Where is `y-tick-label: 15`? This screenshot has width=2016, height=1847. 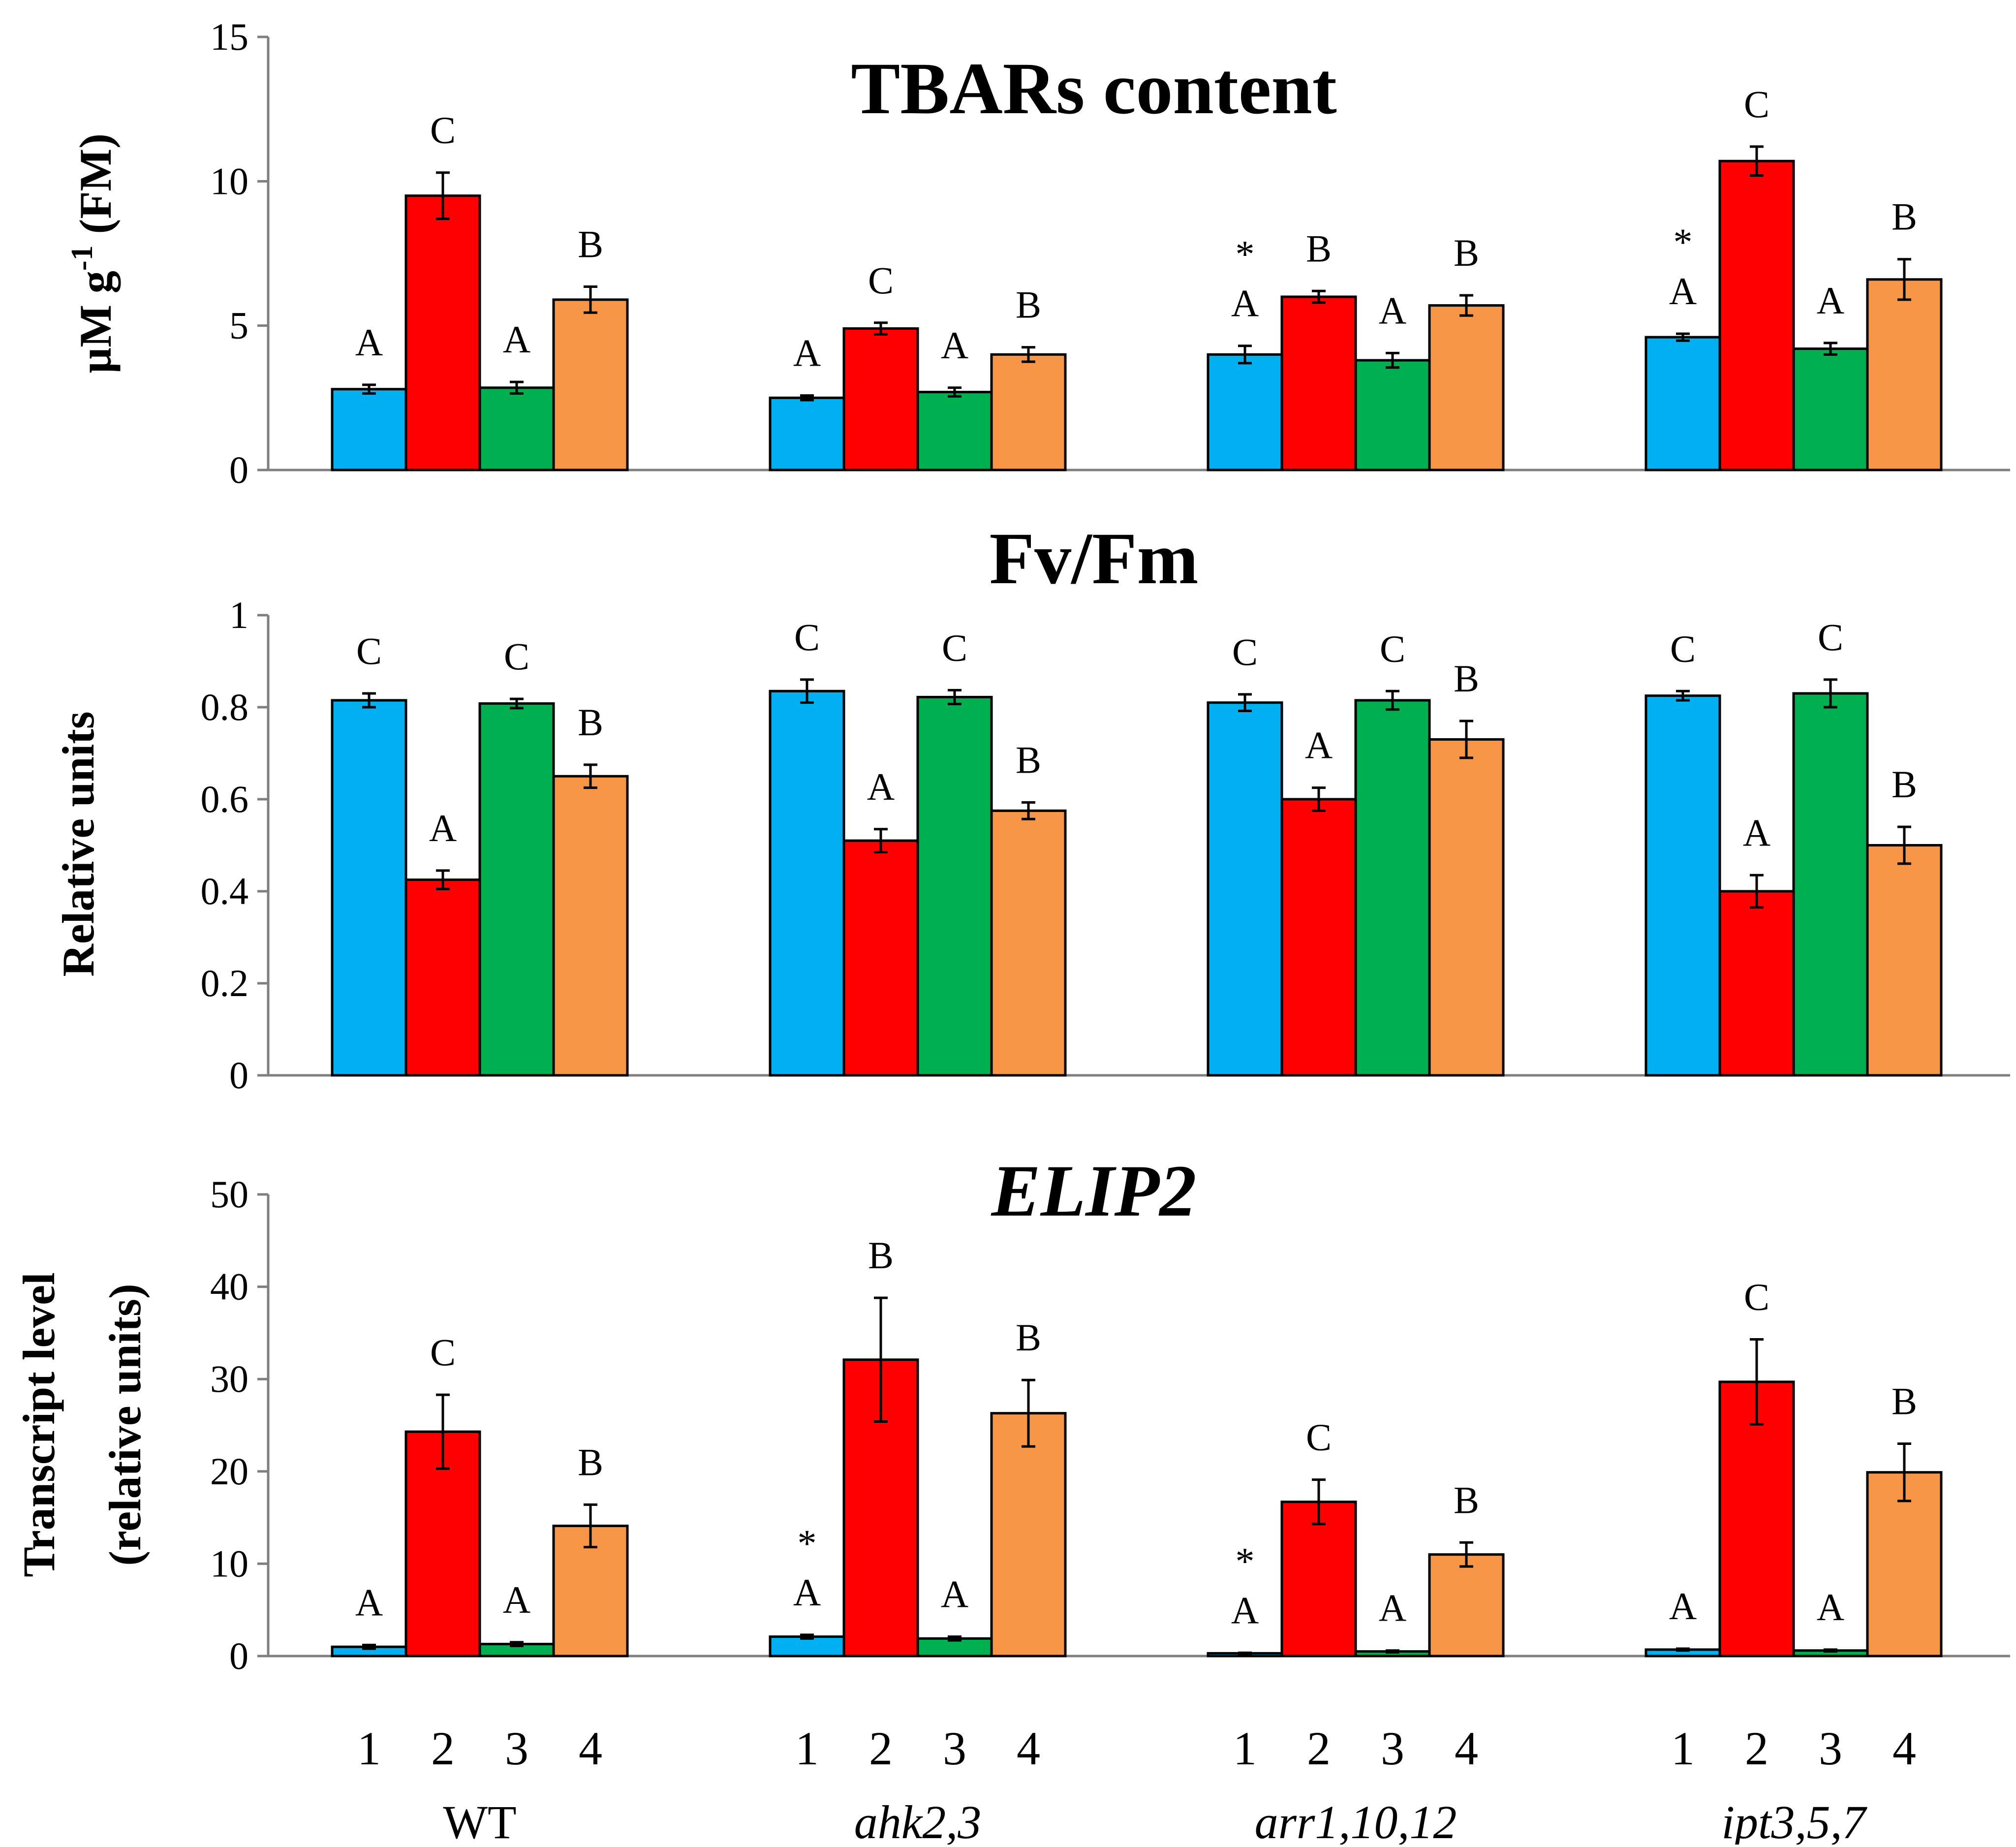 y-tick-label: 15 is located at coordinates (229, 36).